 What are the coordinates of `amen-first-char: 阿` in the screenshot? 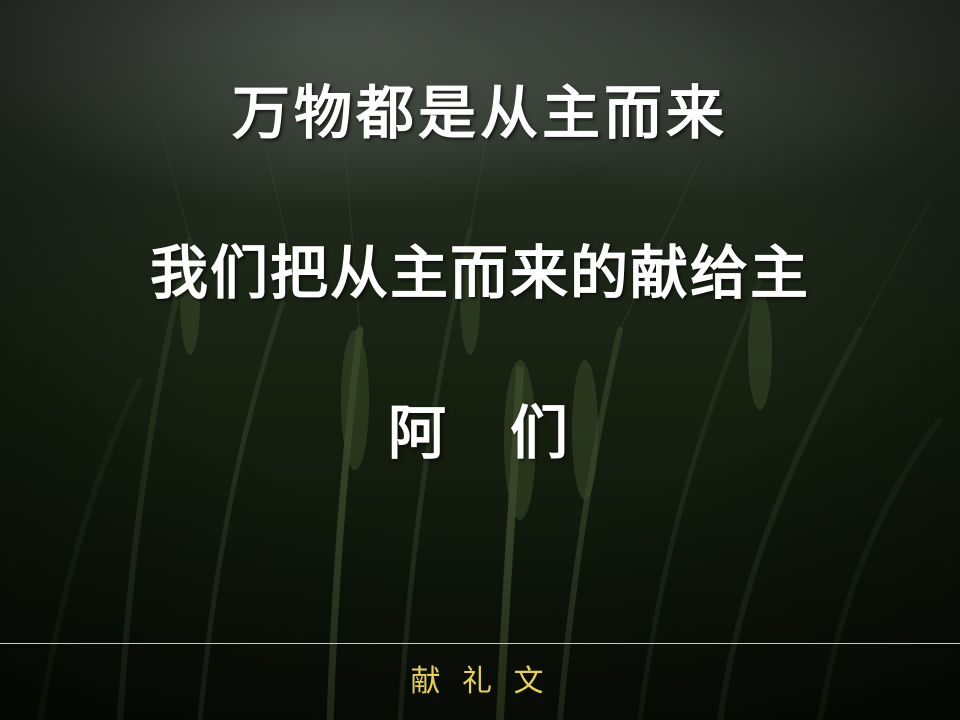 It's located at (418, 433).